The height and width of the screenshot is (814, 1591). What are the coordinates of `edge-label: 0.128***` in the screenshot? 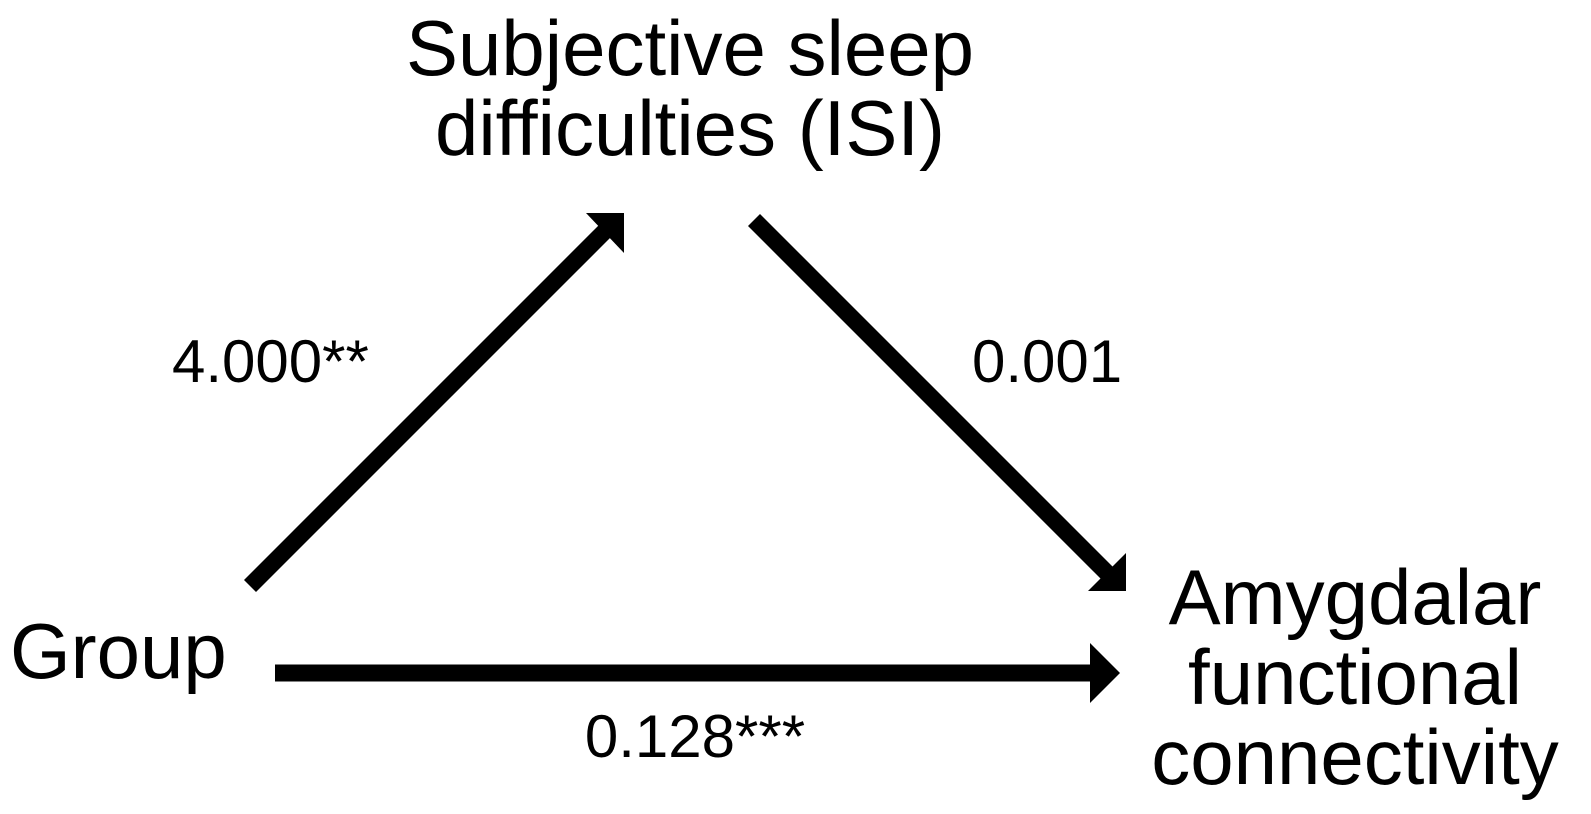 It's located at (695, 736).